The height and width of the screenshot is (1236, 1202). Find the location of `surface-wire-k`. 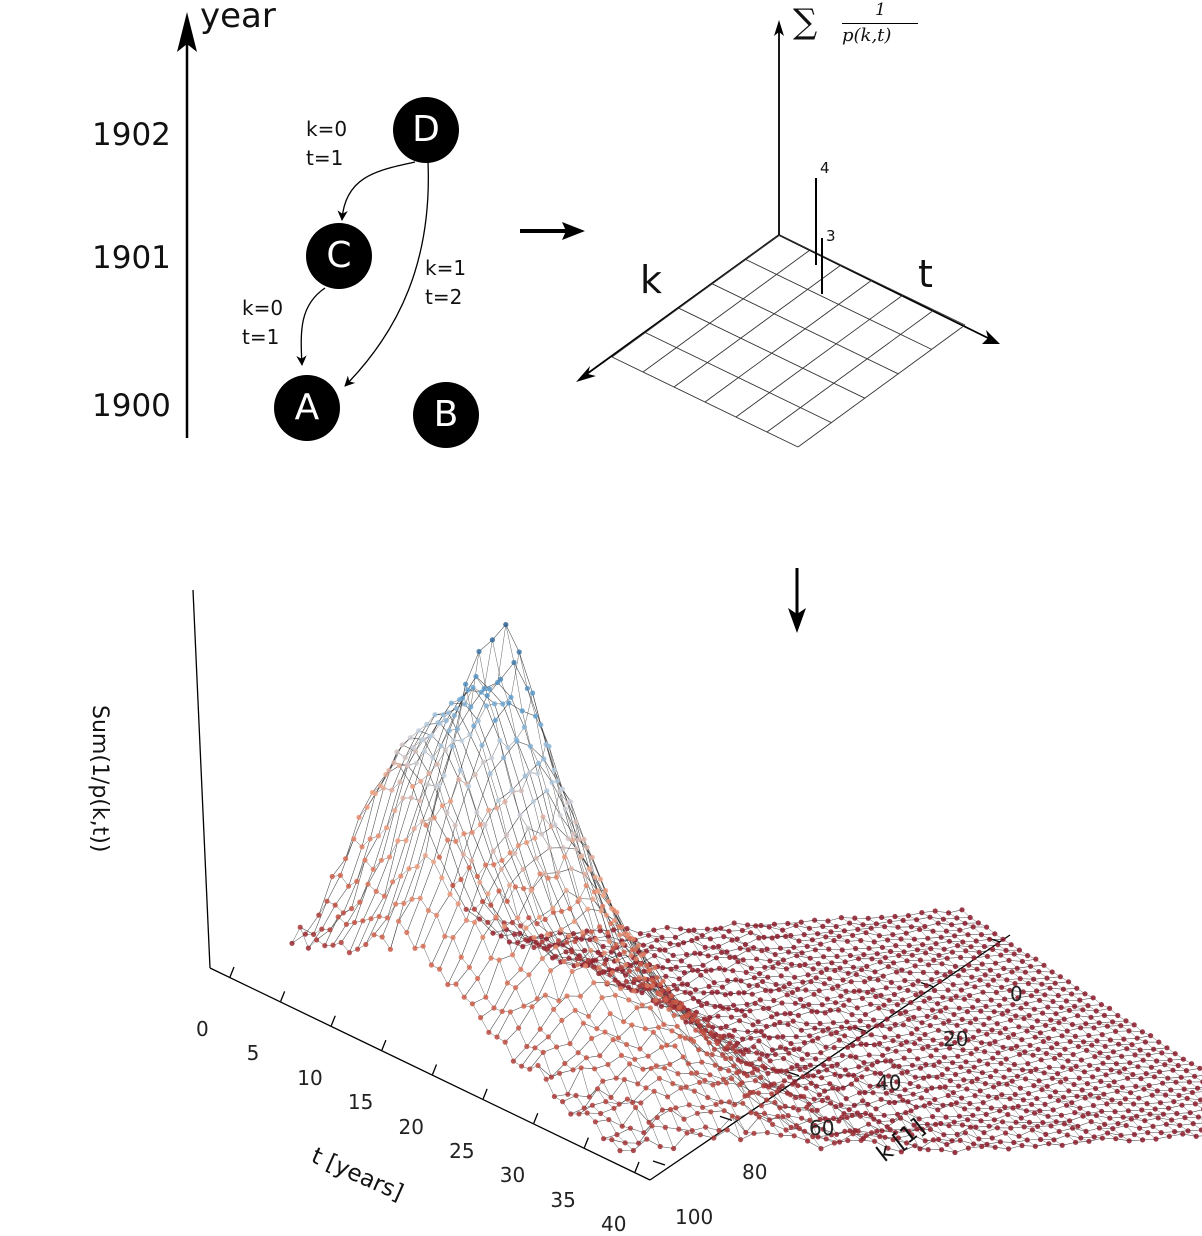

surface-wire-k is located at coordinates (590, 913).